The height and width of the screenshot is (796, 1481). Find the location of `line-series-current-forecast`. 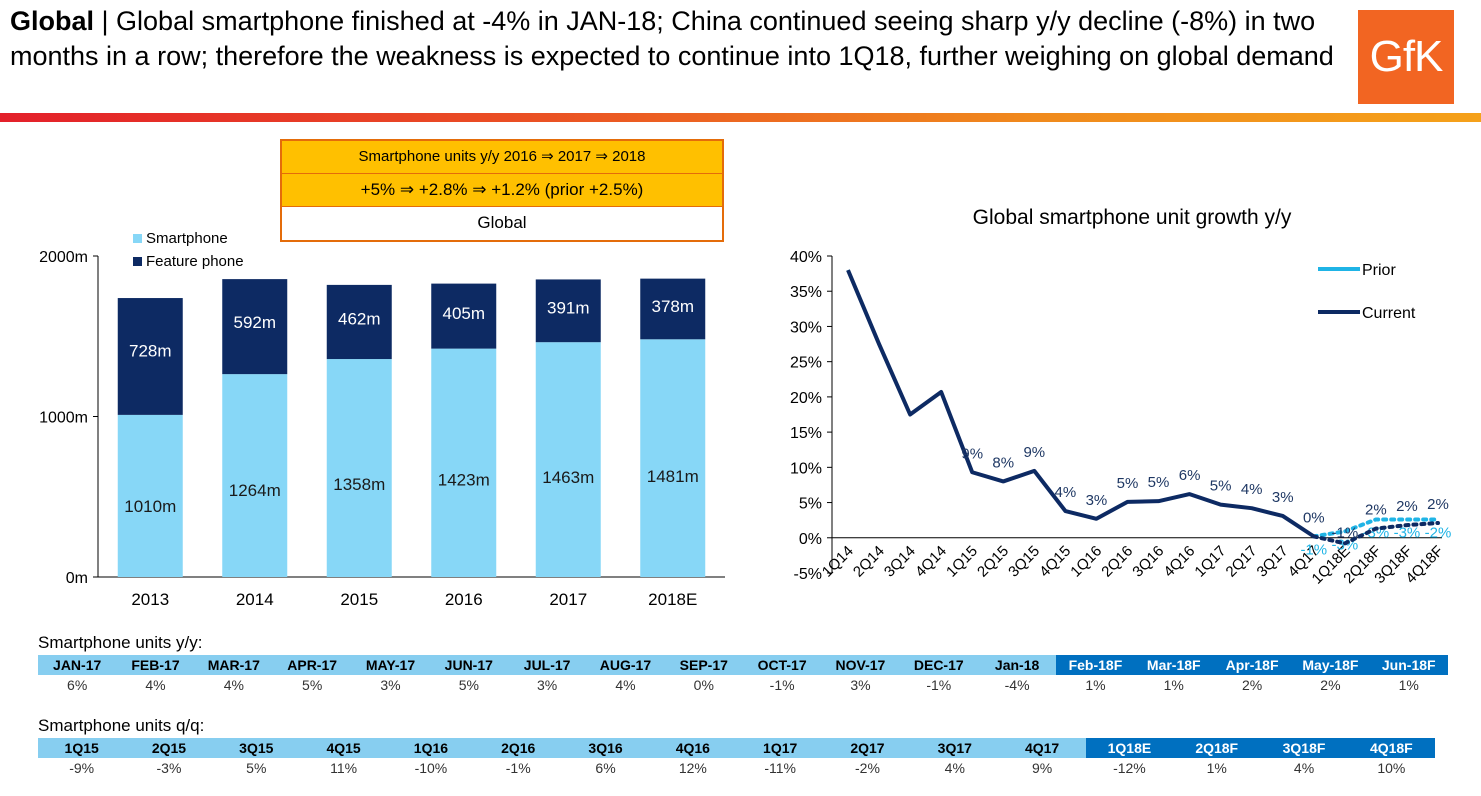

line-series-current-forecast is located at coordinates (1375, 533).